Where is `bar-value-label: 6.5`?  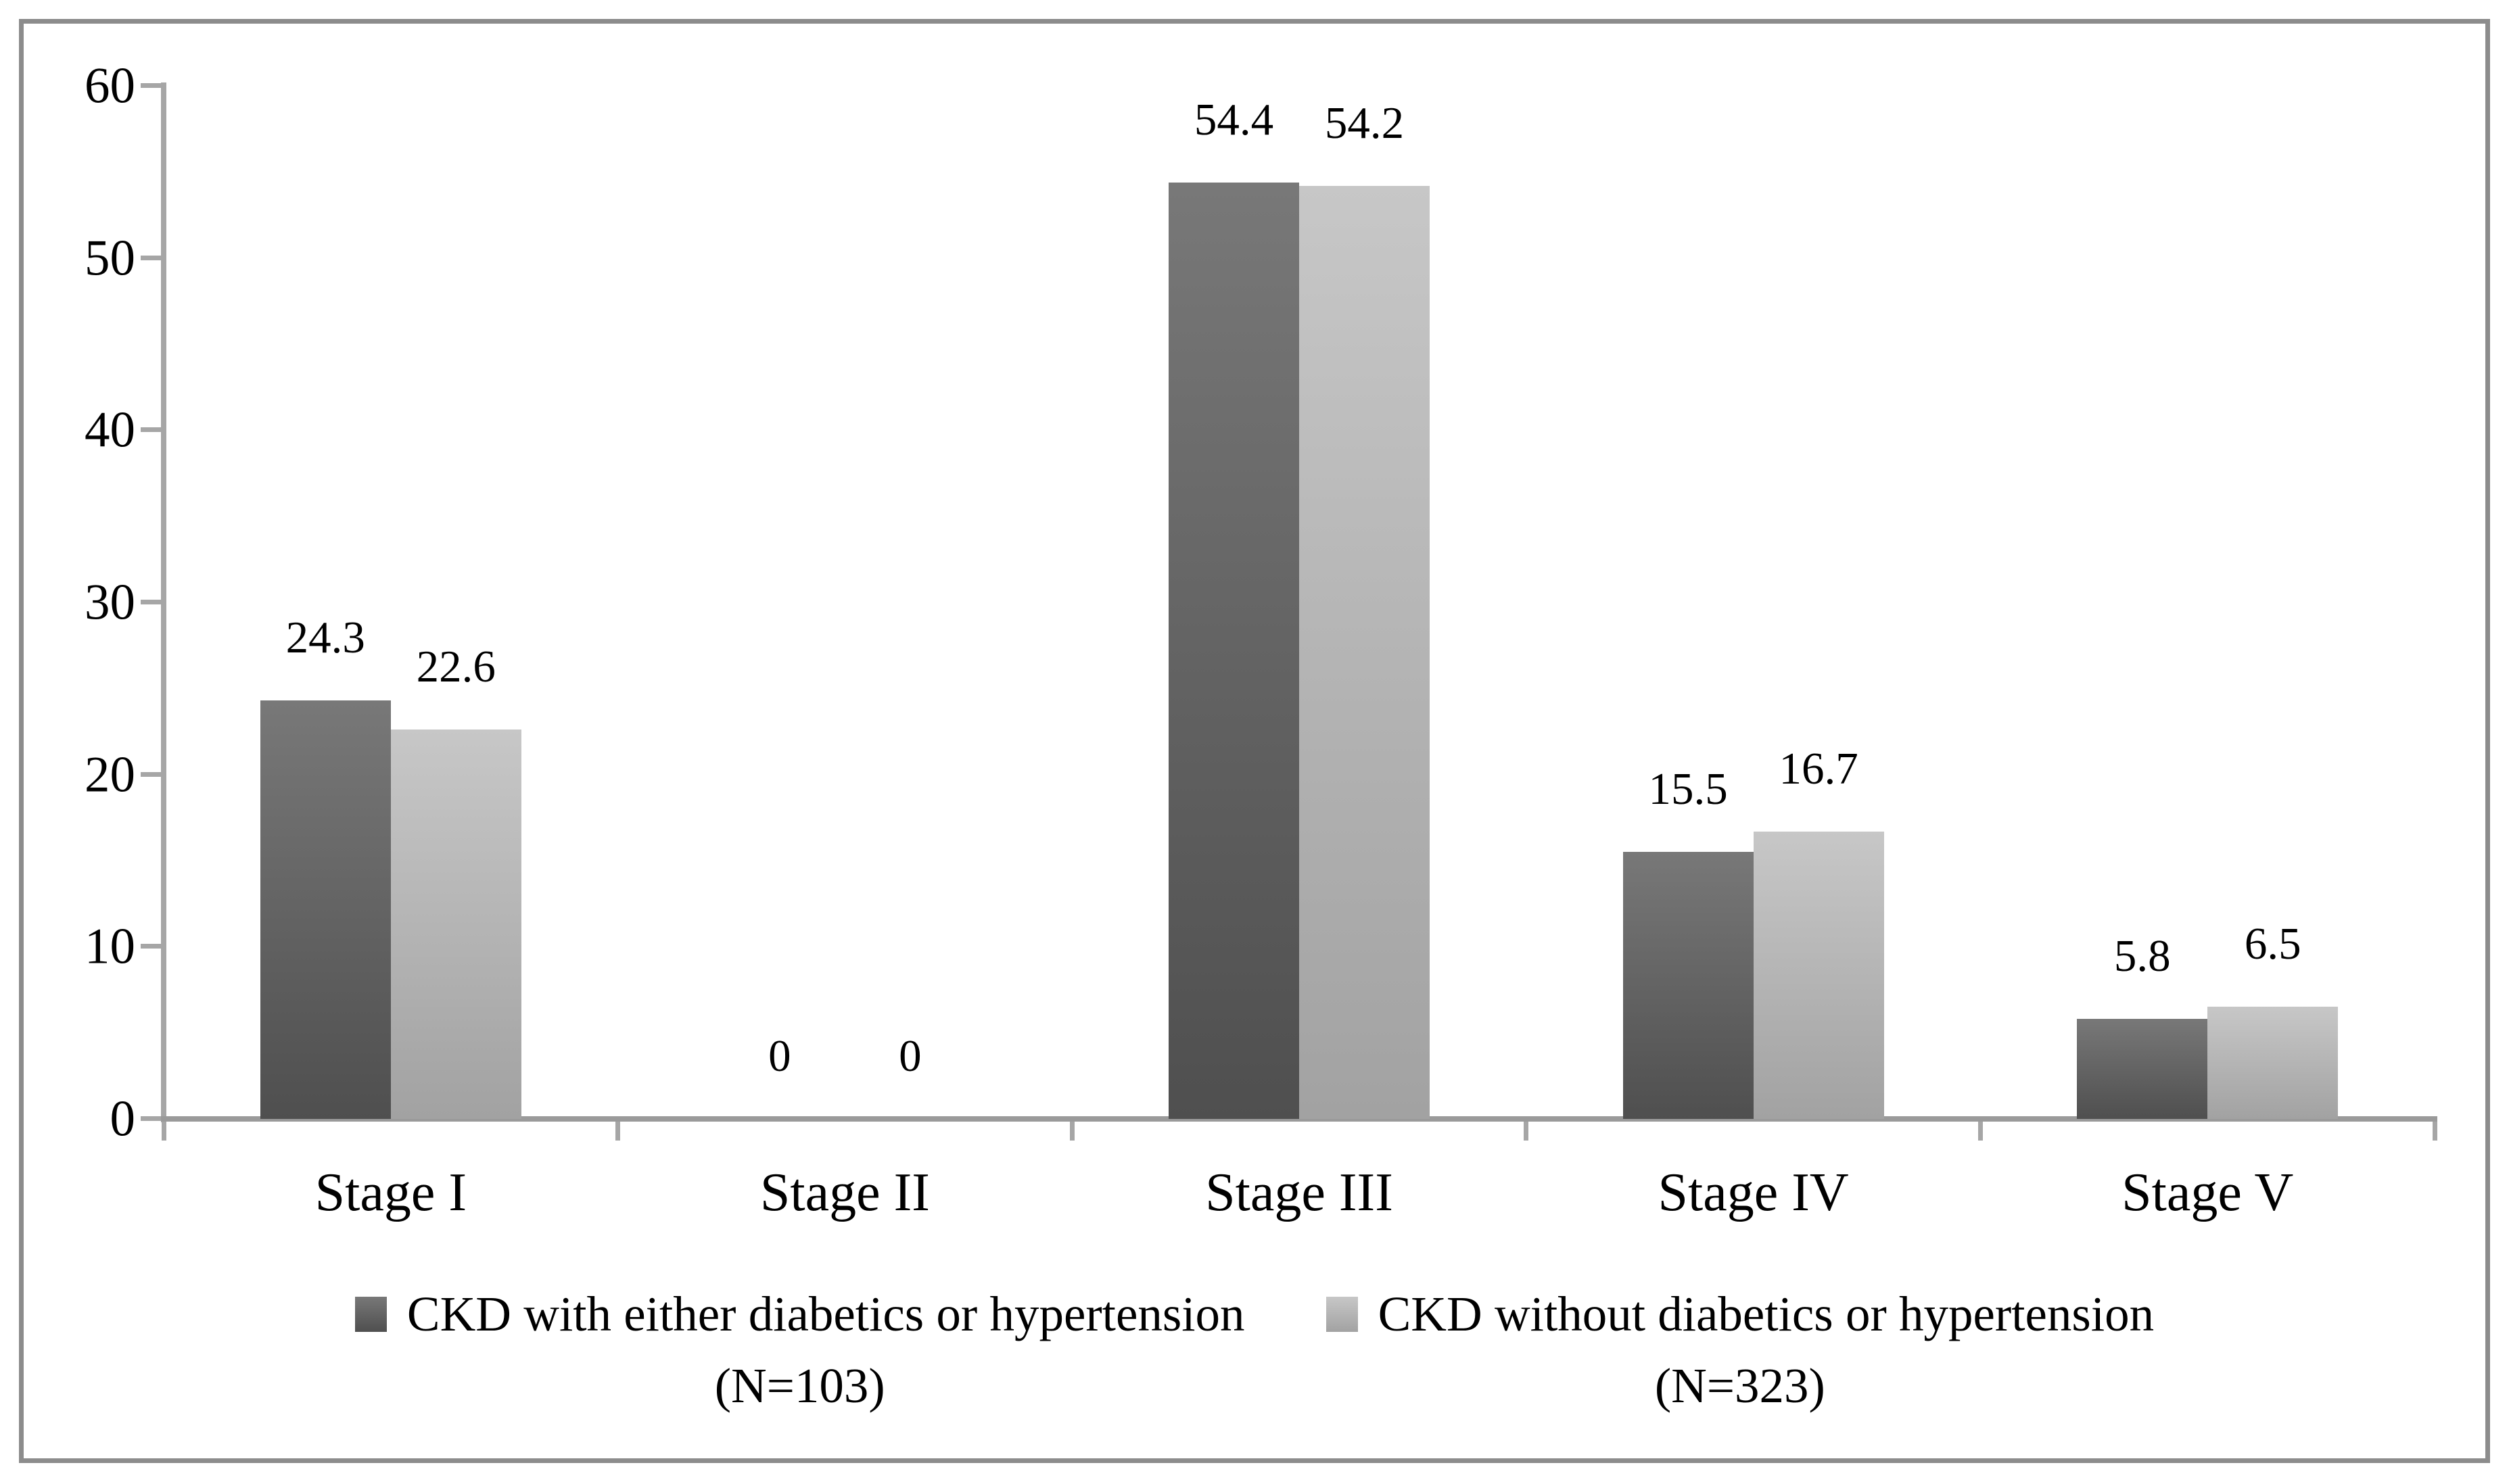
bar-value-label: 6.5 is located at coordinates (2272, 945).